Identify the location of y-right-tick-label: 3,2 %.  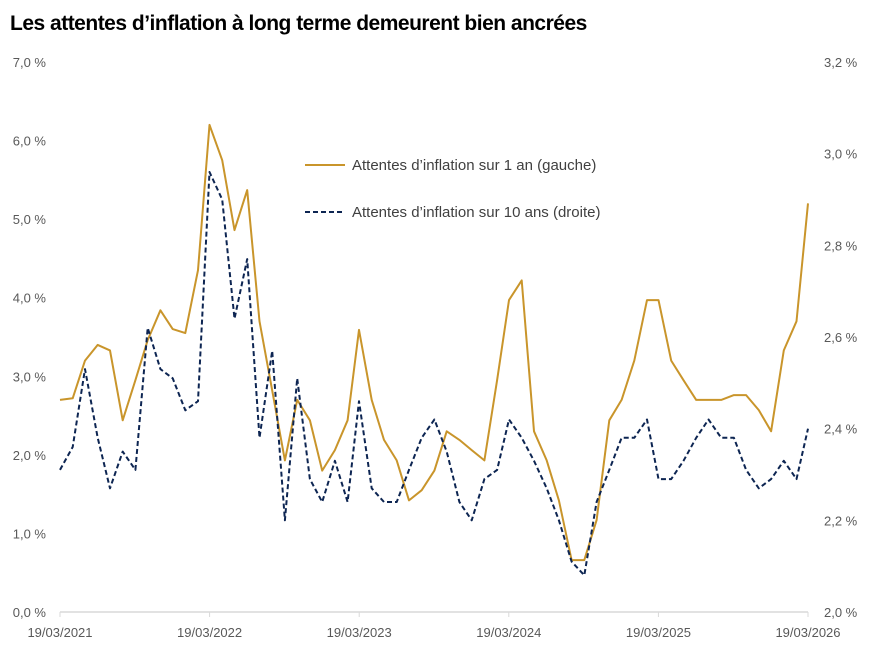
(841, 62).